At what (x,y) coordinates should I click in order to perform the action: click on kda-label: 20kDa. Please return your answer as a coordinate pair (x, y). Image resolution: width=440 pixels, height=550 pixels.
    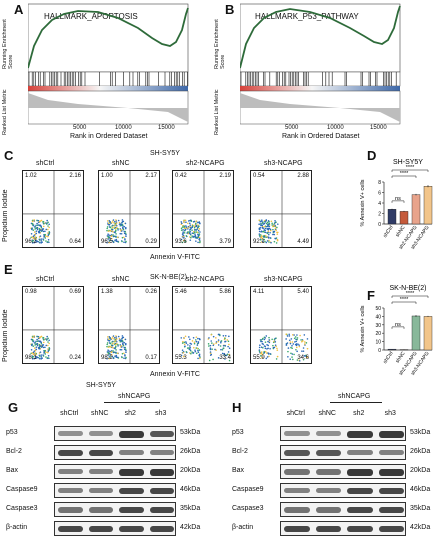
    Looking at the image, I should click on (190, 470).